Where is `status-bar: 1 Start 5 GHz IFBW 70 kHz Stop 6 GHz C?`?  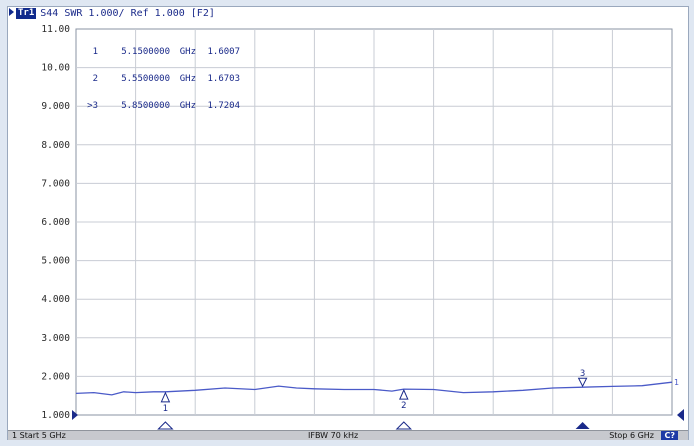 status-bar: 1 Start 5 GHz IFBW 70 kHz Stop 6 GHz C? is located at coordinates (348, 435).